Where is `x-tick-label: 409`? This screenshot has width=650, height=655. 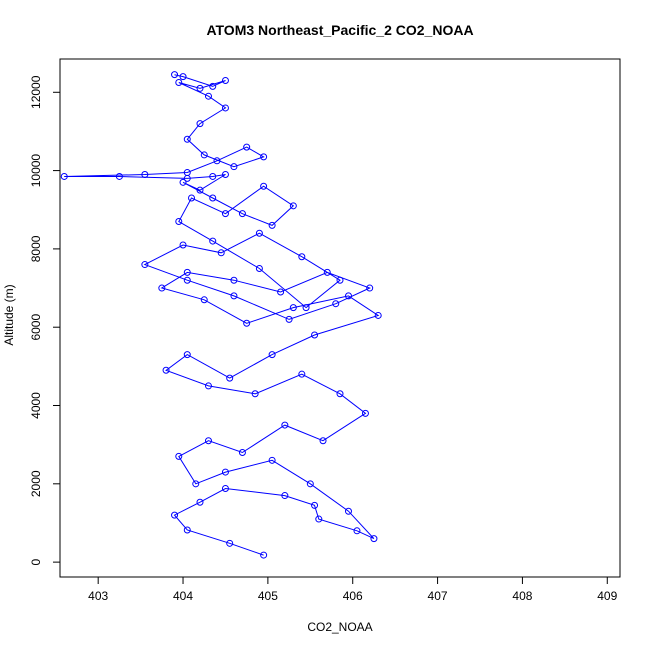 x-tick-label: 409 is located at coordinates (607, 596).